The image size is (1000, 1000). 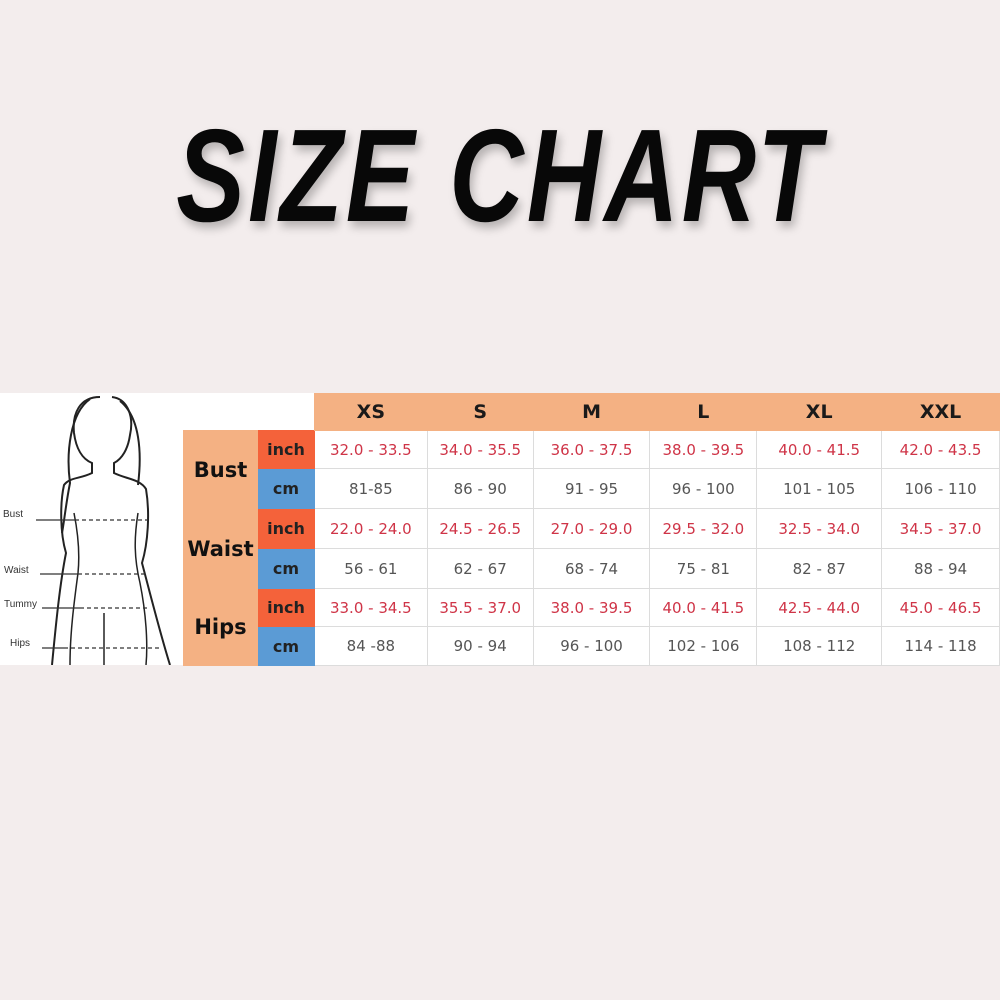 I want to click on value-cell: 42.5 - 44.0, so click(x=819, y=607).